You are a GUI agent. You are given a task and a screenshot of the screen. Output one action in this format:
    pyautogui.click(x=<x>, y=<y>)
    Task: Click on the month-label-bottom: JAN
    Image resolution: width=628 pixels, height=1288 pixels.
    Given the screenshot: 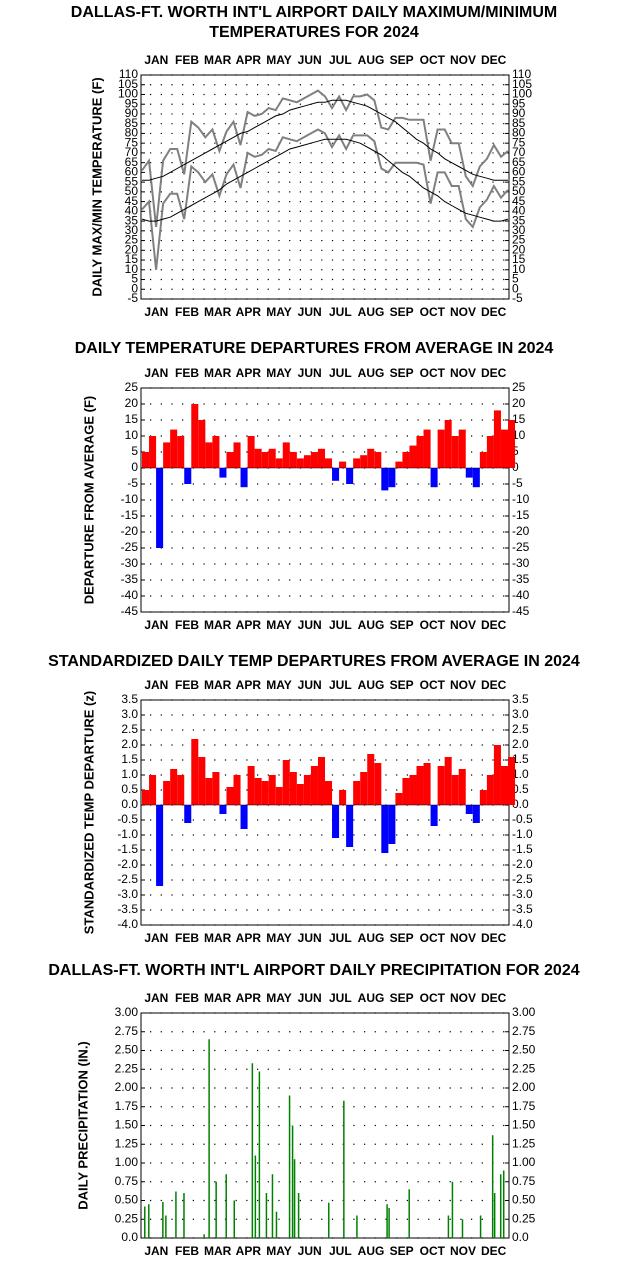 What is the action you would take?
    pyautogui.click(x=156, y=625)
    